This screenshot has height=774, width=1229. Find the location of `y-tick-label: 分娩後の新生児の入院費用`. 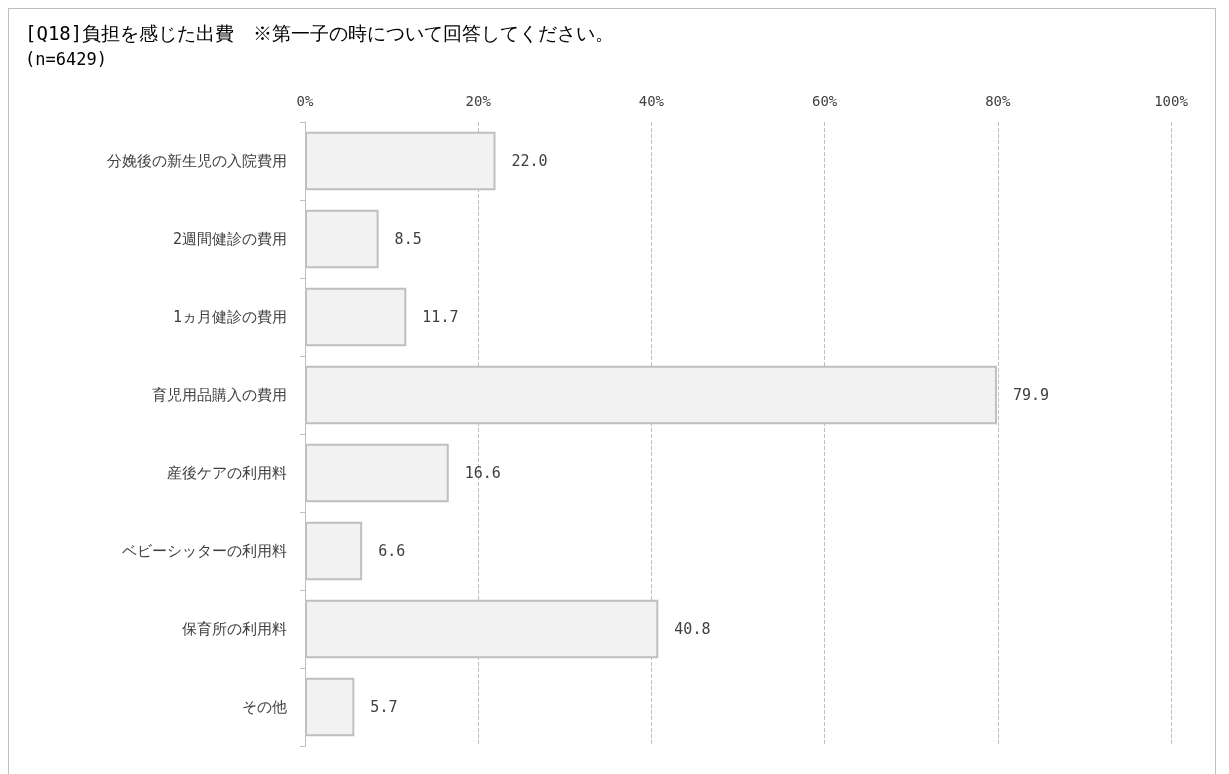

y-tick-label: 分娩後の新生児の入院費用 is located at coordinates (197, 161).